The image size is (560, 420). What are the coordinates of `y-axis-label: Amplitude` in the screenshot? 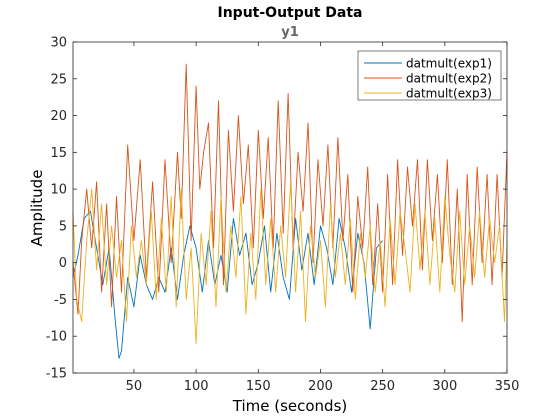 It's located at (37, 208).